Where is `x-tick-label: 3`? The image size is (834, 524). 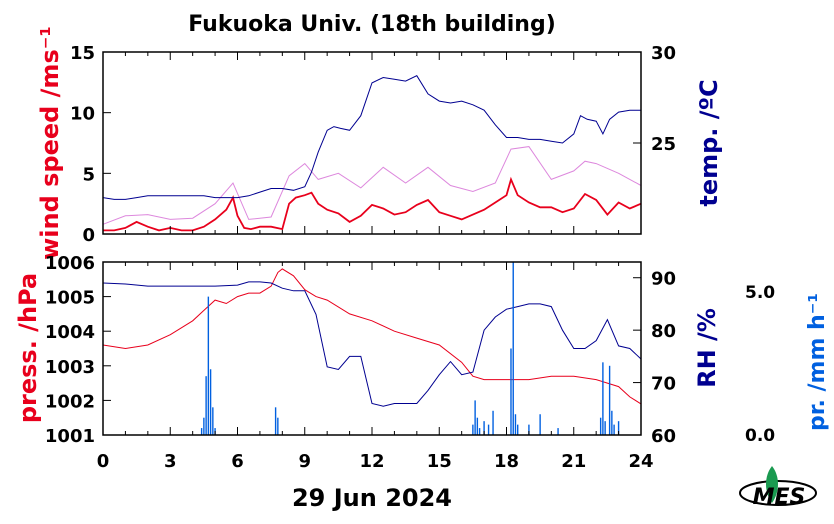 x-tick-label: 3 is located at coordinates (170, 461).